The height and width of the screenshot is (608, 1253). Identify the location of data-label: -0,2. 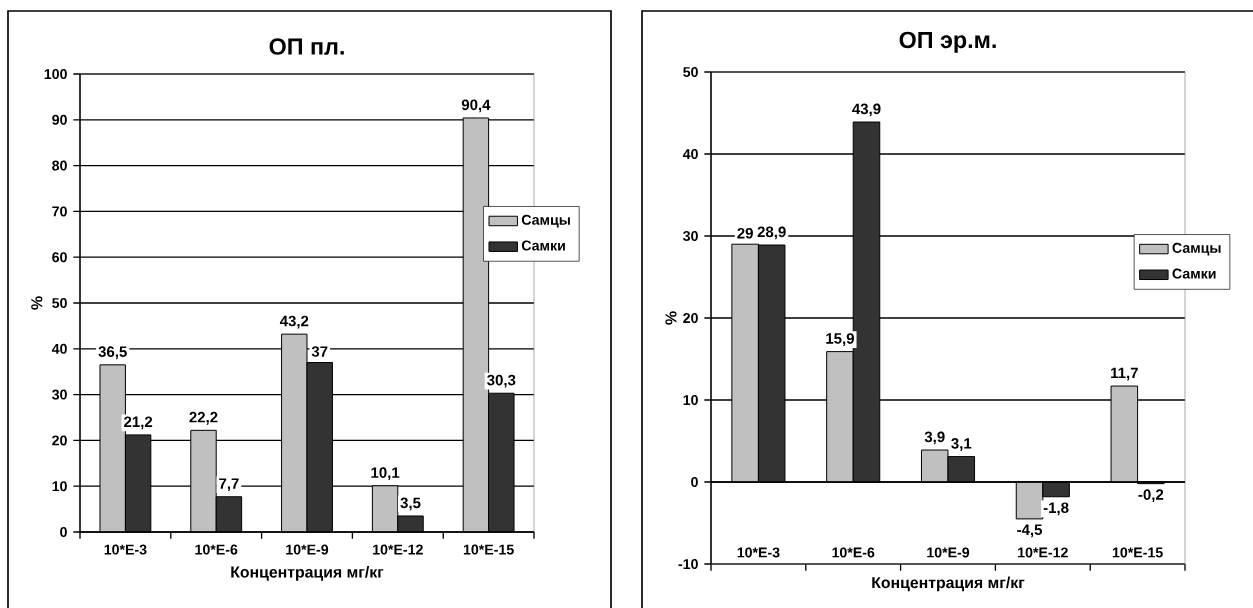
(1151, 496).